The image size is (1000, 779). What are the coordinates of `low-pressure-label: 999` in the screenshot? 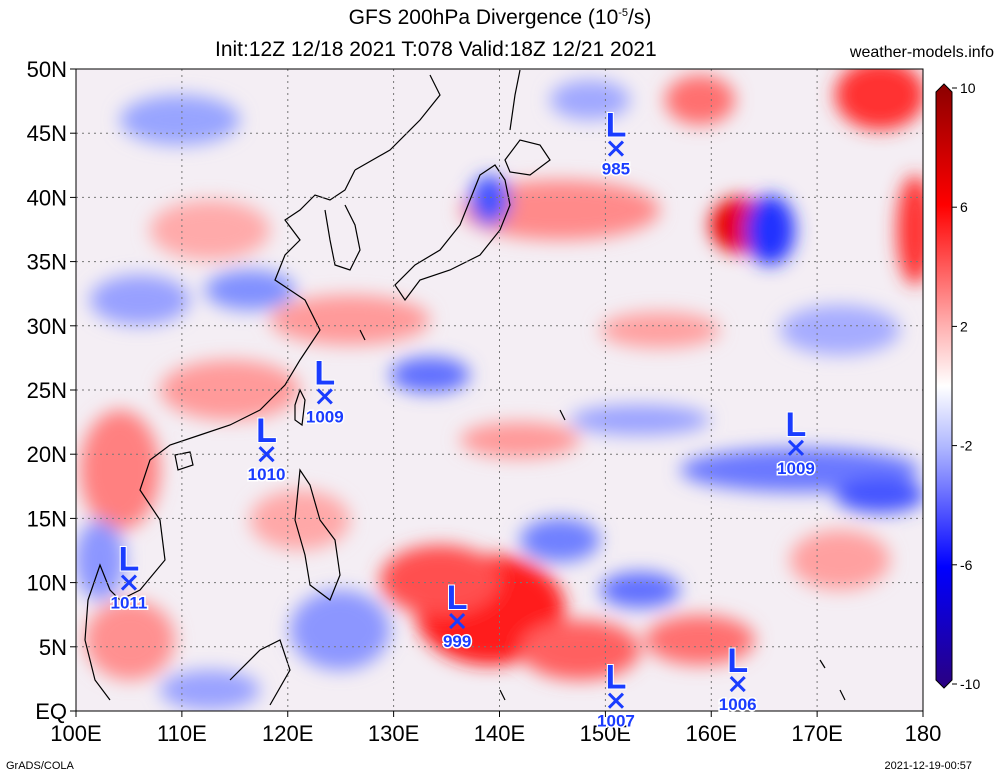 It's located at (457, 641).